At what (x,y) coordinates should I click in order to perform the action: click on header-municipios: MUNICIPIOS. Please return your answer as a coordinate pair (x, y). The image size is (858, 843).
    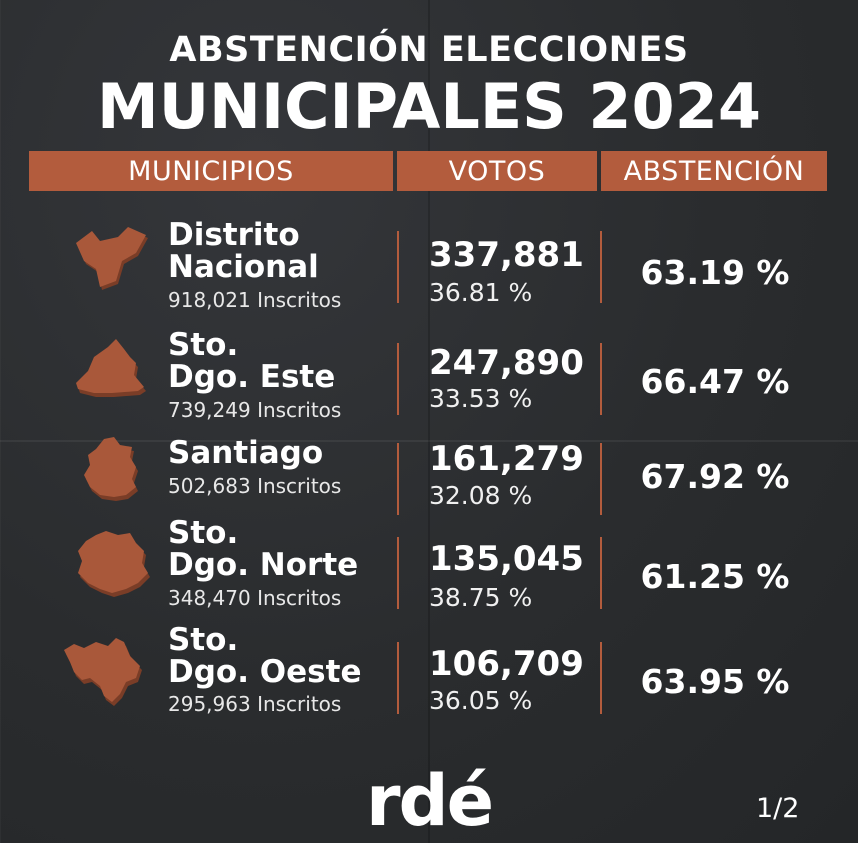
    Looking at the image, I should click on (211, 171).